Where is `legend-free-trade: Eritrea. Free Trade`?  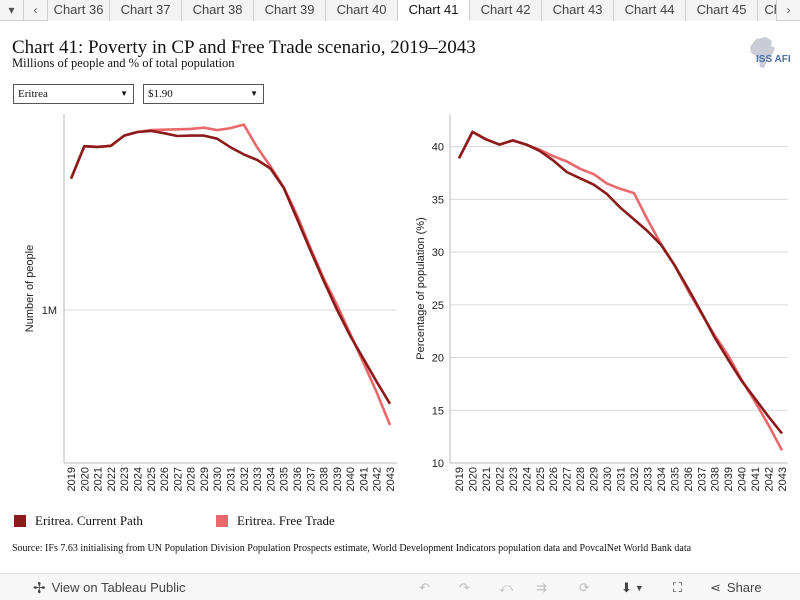
legend-free-trade: Eritrea. Free Trade is located at coordinates (275, 521).